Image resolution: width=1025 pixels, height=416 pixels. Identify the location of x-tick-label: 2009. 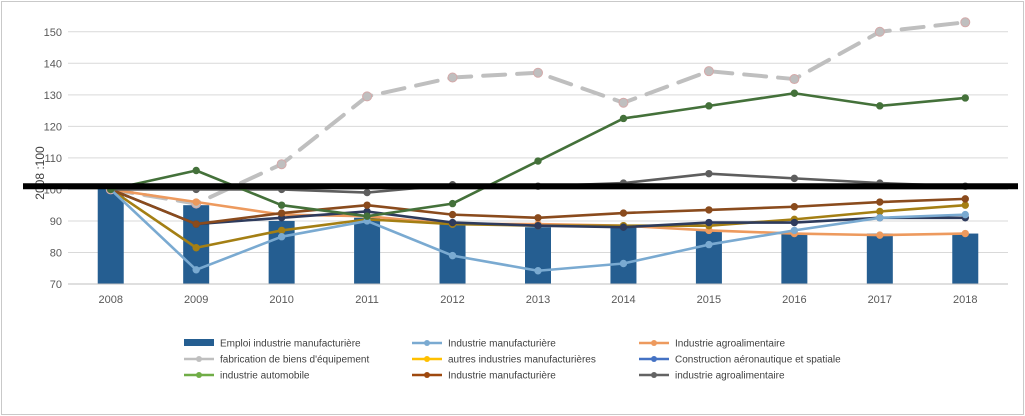
(196, 300).